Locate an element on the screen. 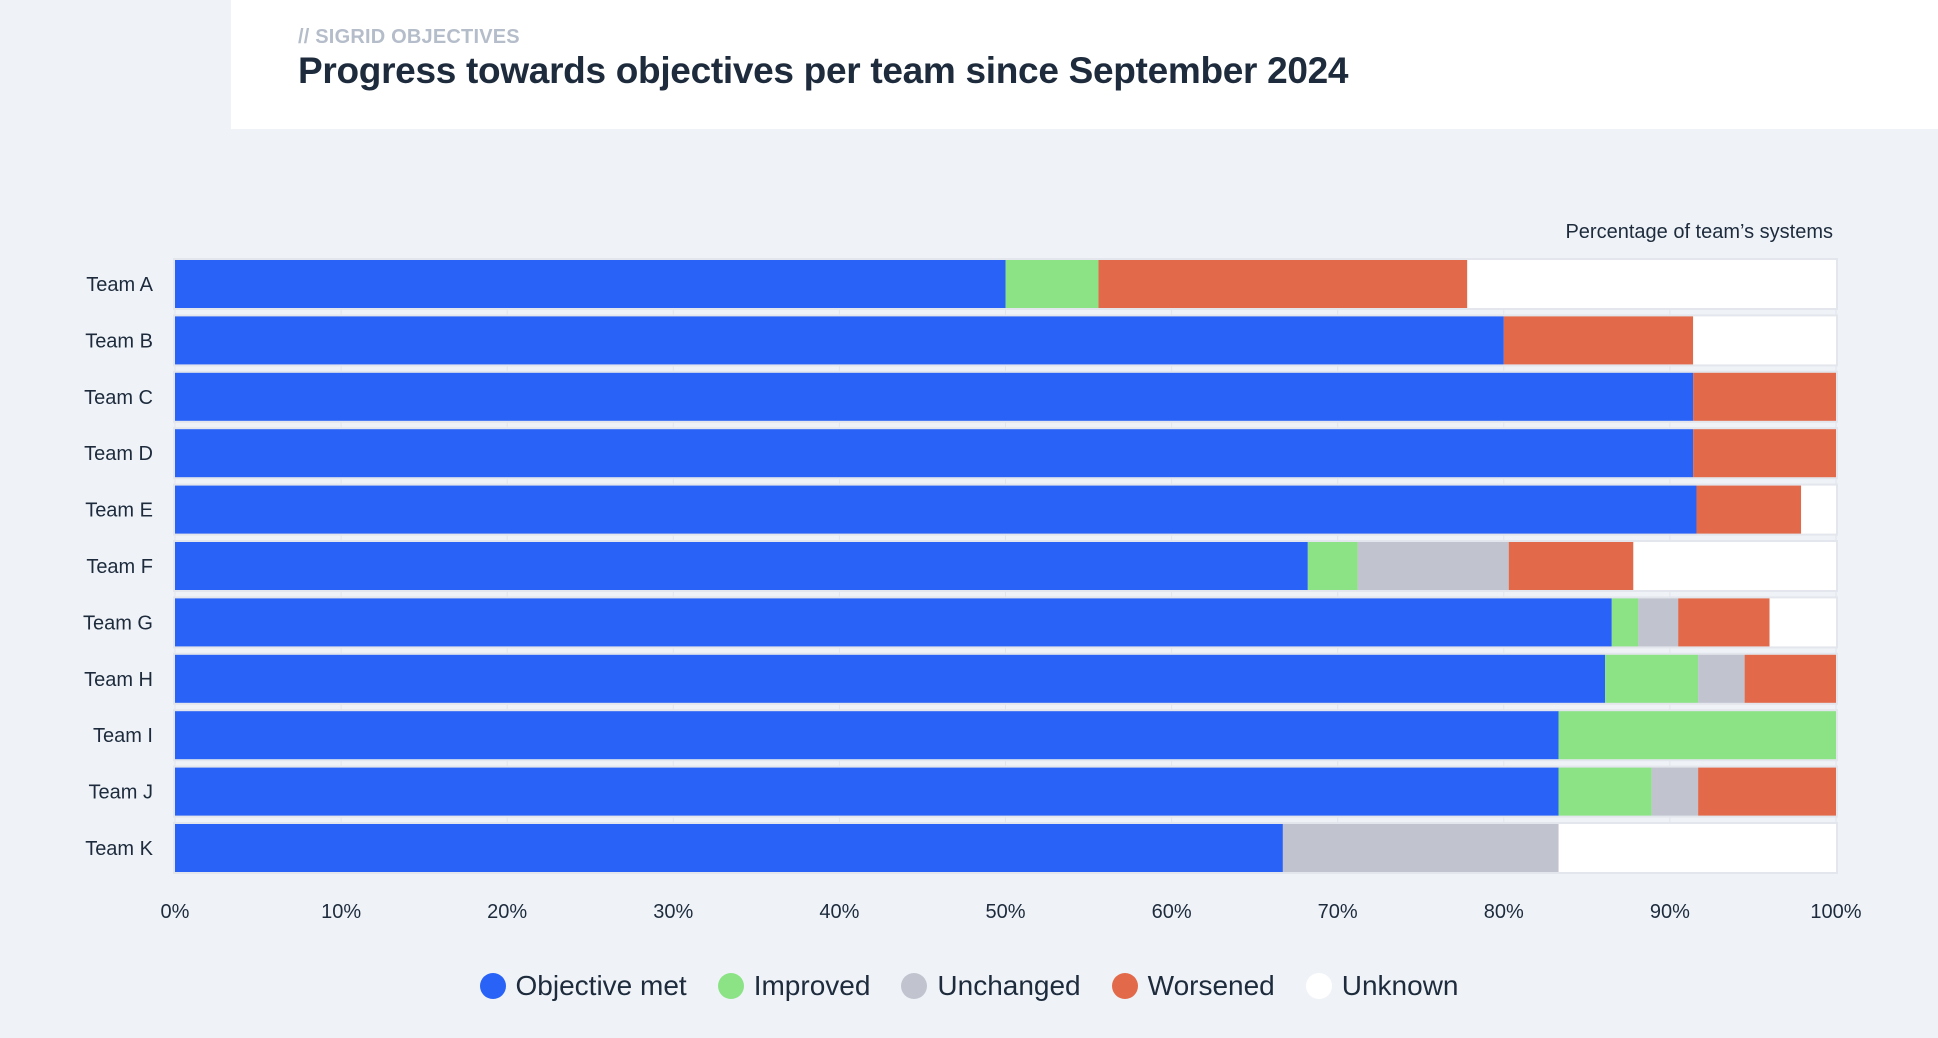 The height and width of the screenshot is (1038, 1938). legend-item-objective-met: Objective met is located at coordinates (583, 986).